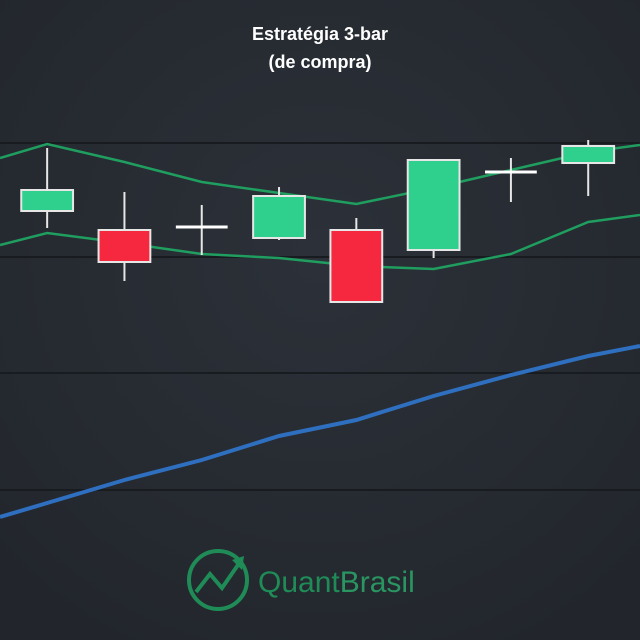 This screenshot has width=640, height=640. I want to click on logo-text: QuantBrasil, so click(336, 582).